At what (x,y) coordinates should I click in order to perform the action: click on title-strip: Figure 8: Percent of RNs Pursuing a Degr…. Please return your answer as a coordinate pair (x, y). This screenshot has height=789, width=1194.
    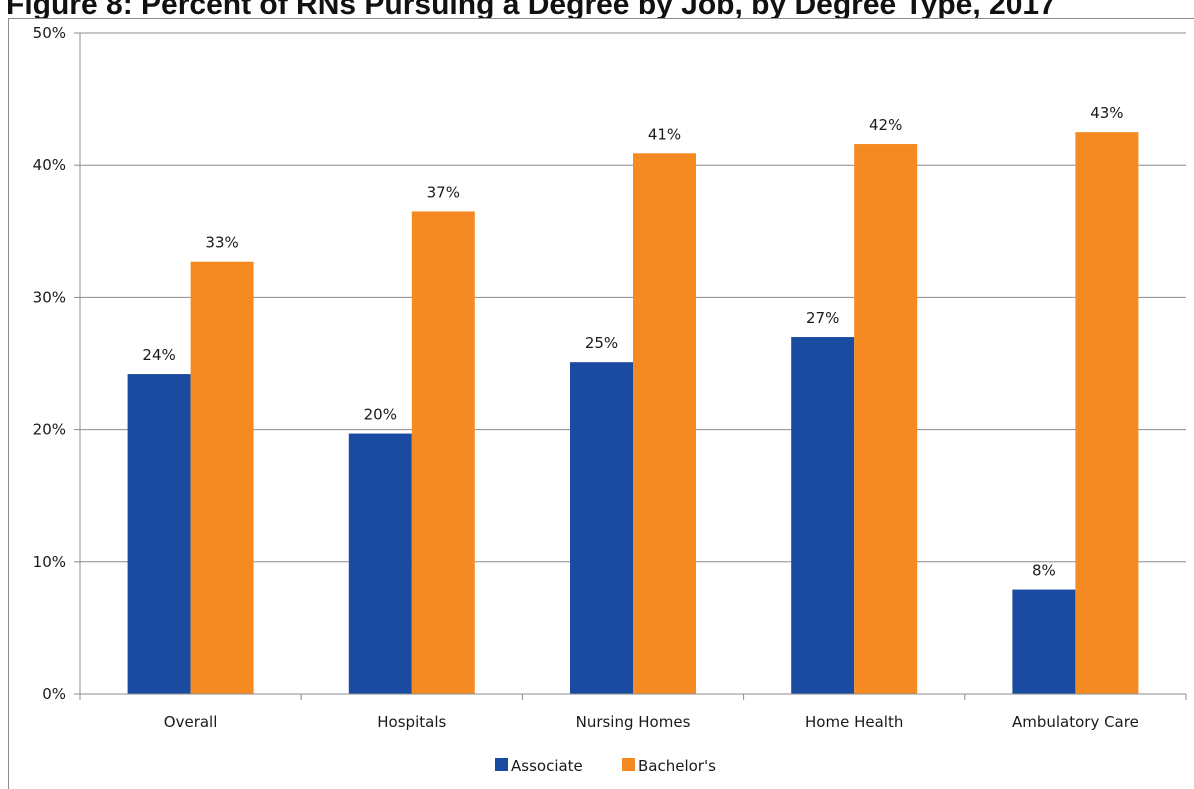
    Looking at the image, I should click on (597, 15).